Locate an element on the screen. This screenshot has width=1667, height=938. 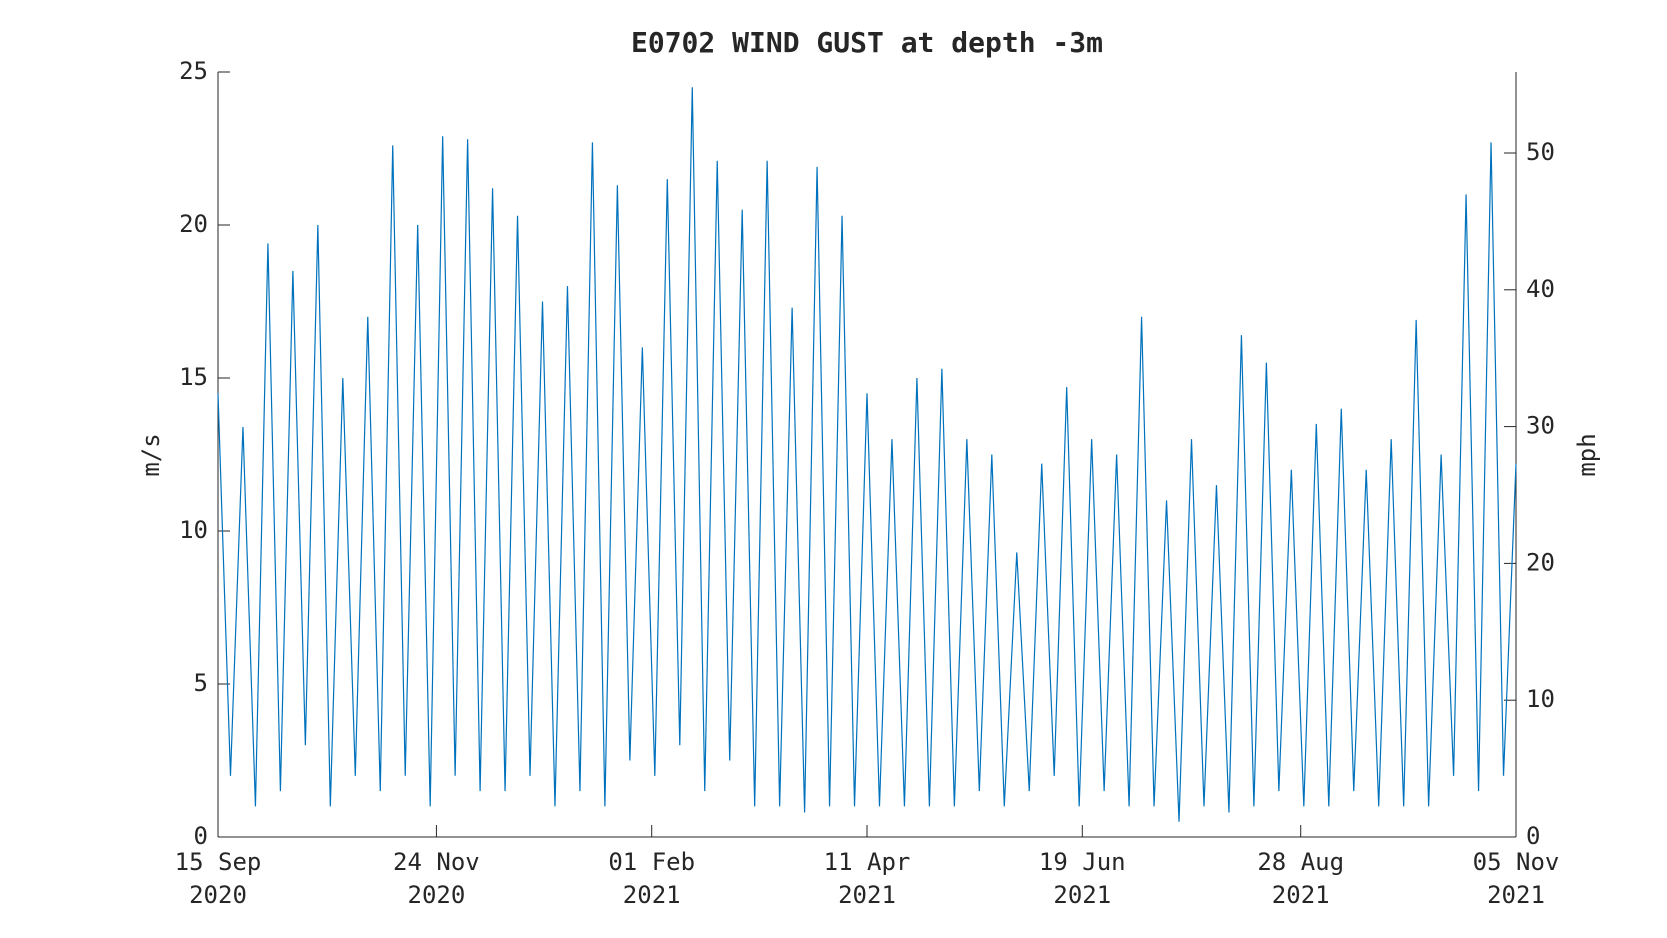
y2-tick-label: 50 is located at coordinates (1540, 152).